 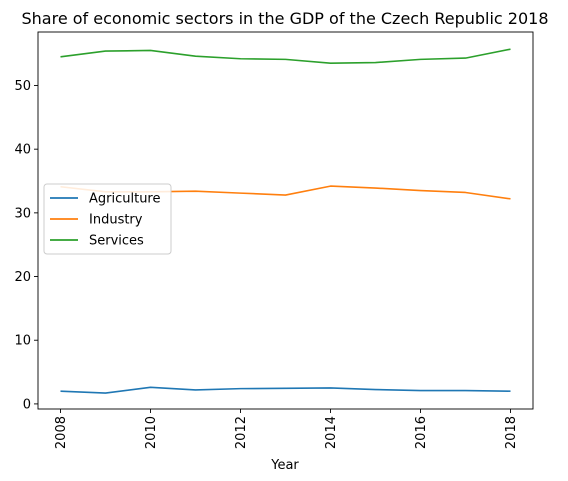 What do you see at coordinates (61, 432) in the screenshot?
I see `x-tick-label: 2008` at bounding box center [61, 432].